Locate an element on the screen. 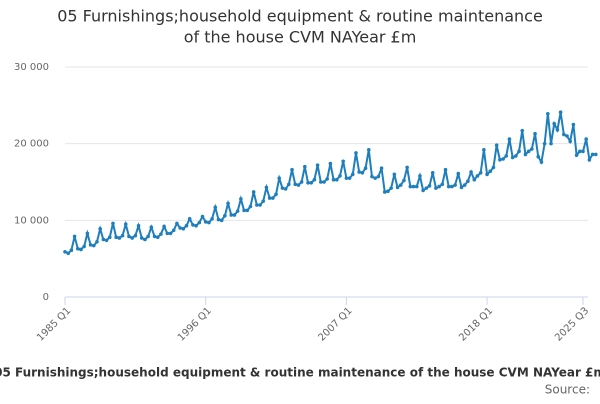  x-tick-label: 2007 Q1 is located at coordinates (336, 324).